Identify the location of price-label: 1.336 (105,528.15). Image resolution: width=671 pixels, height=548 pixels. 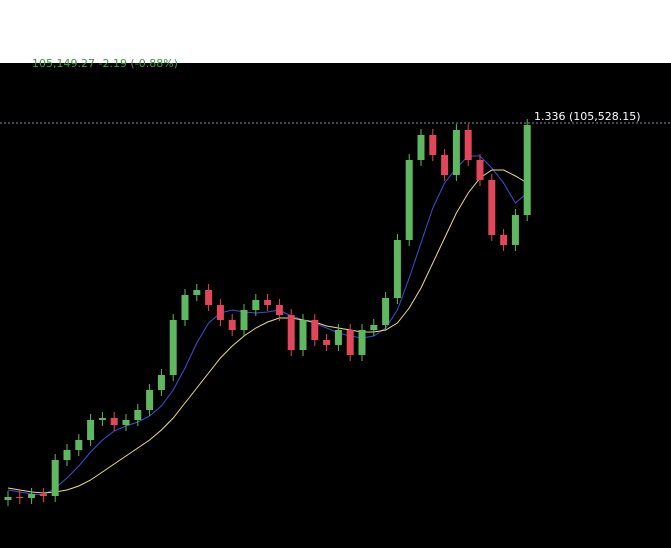
(587, 116).